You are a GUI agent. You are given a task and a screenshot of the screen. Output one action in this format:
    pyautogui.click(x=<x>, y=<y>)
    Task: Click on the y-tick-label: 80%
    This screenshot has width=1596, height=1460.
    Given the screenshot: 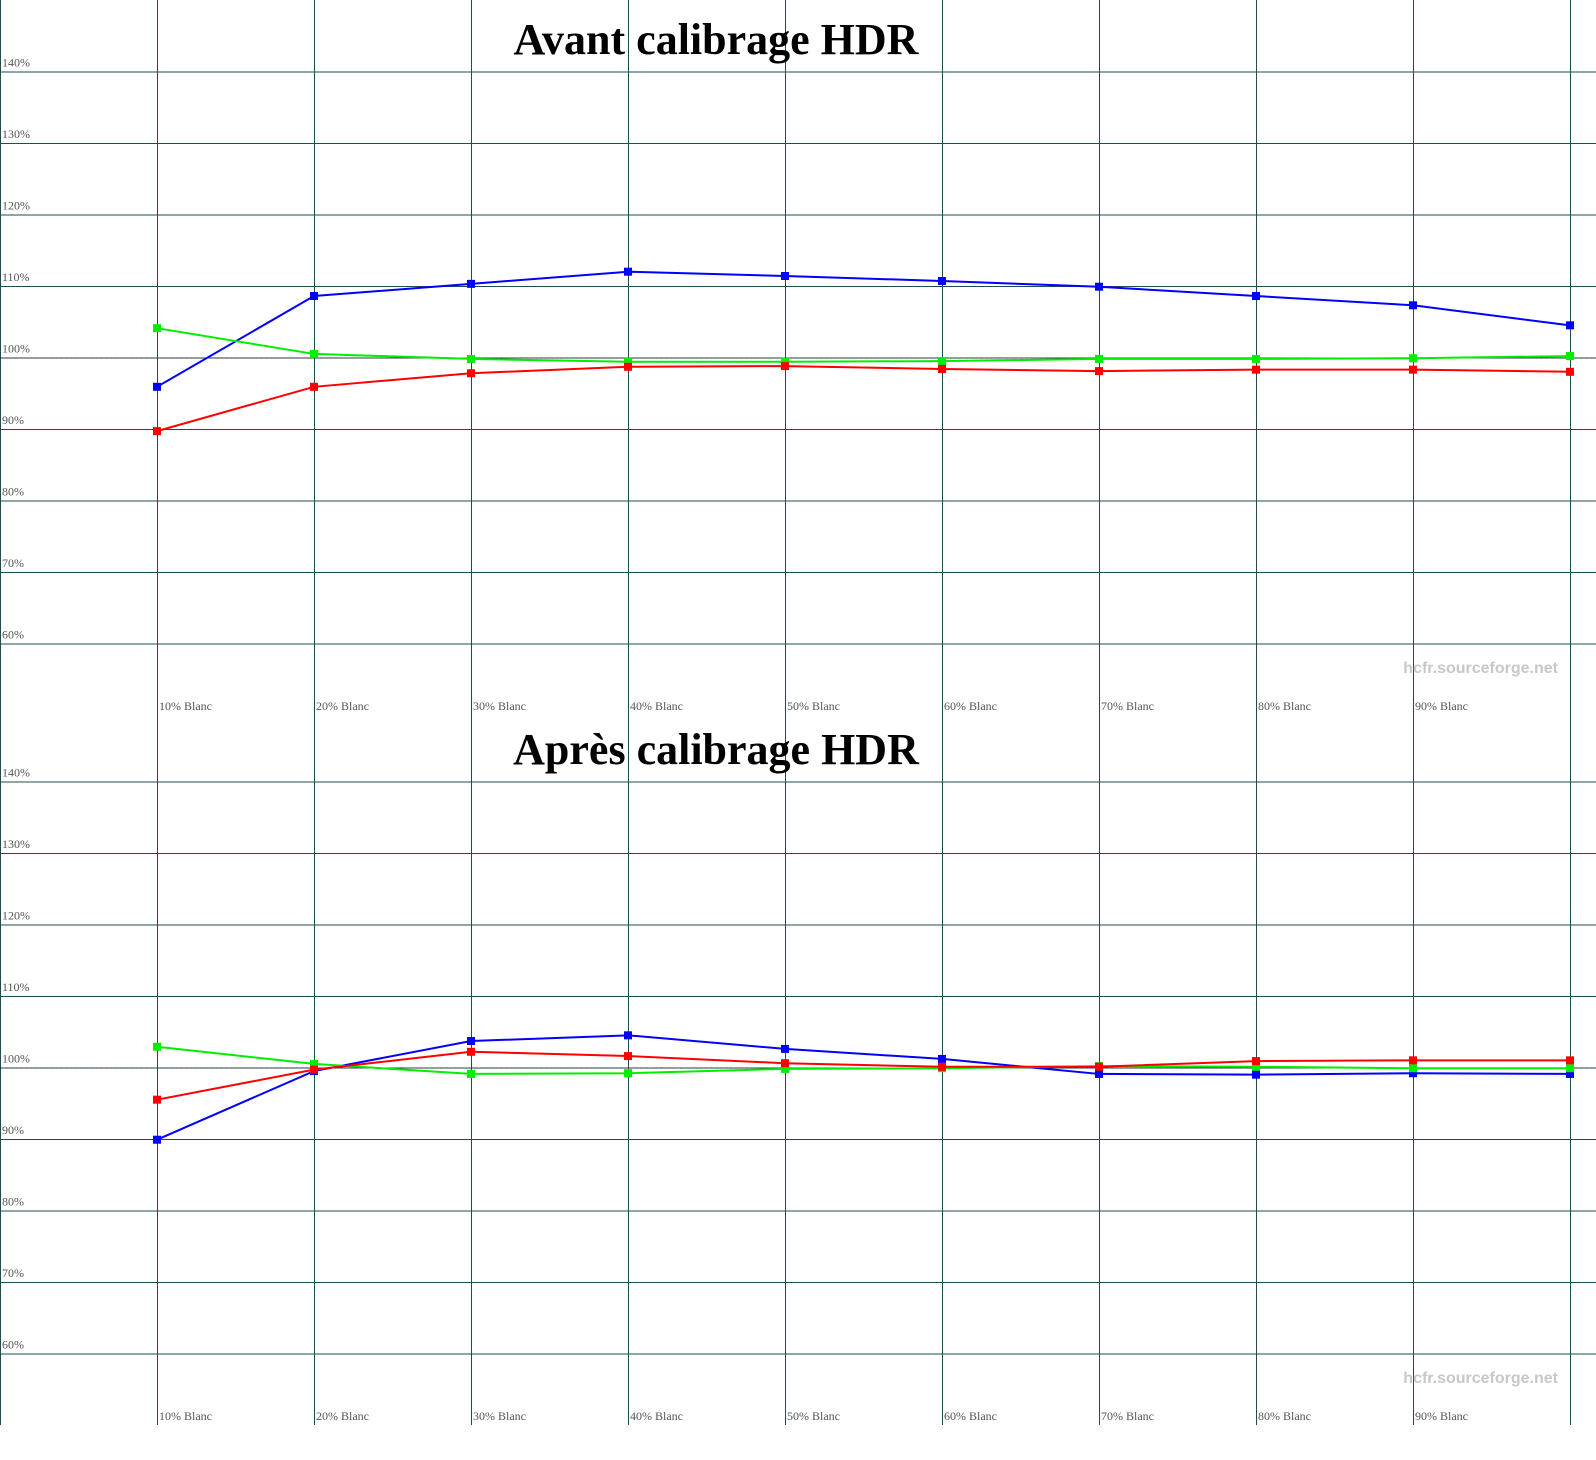 What is the action you would take?
    pyautogui.click(x=13, y=1202)
    